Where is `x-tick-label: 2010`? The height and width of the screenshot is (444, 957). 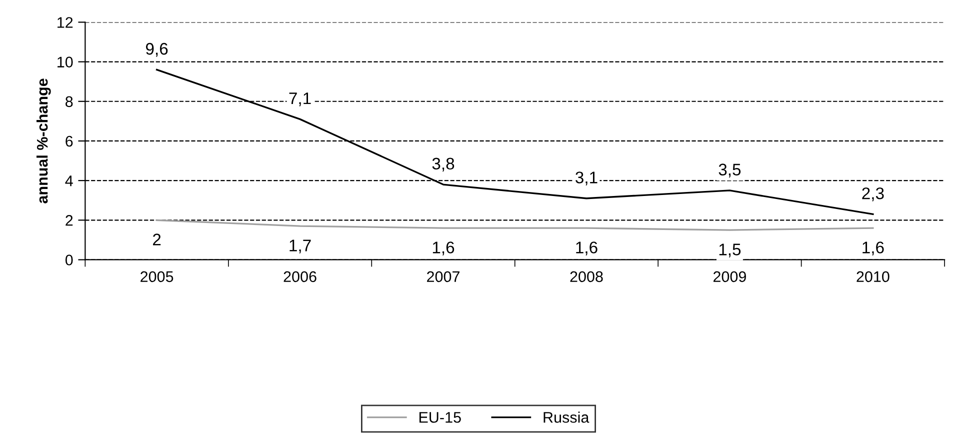 x-tick-label: 2010 is located at coordinates (873, 276).